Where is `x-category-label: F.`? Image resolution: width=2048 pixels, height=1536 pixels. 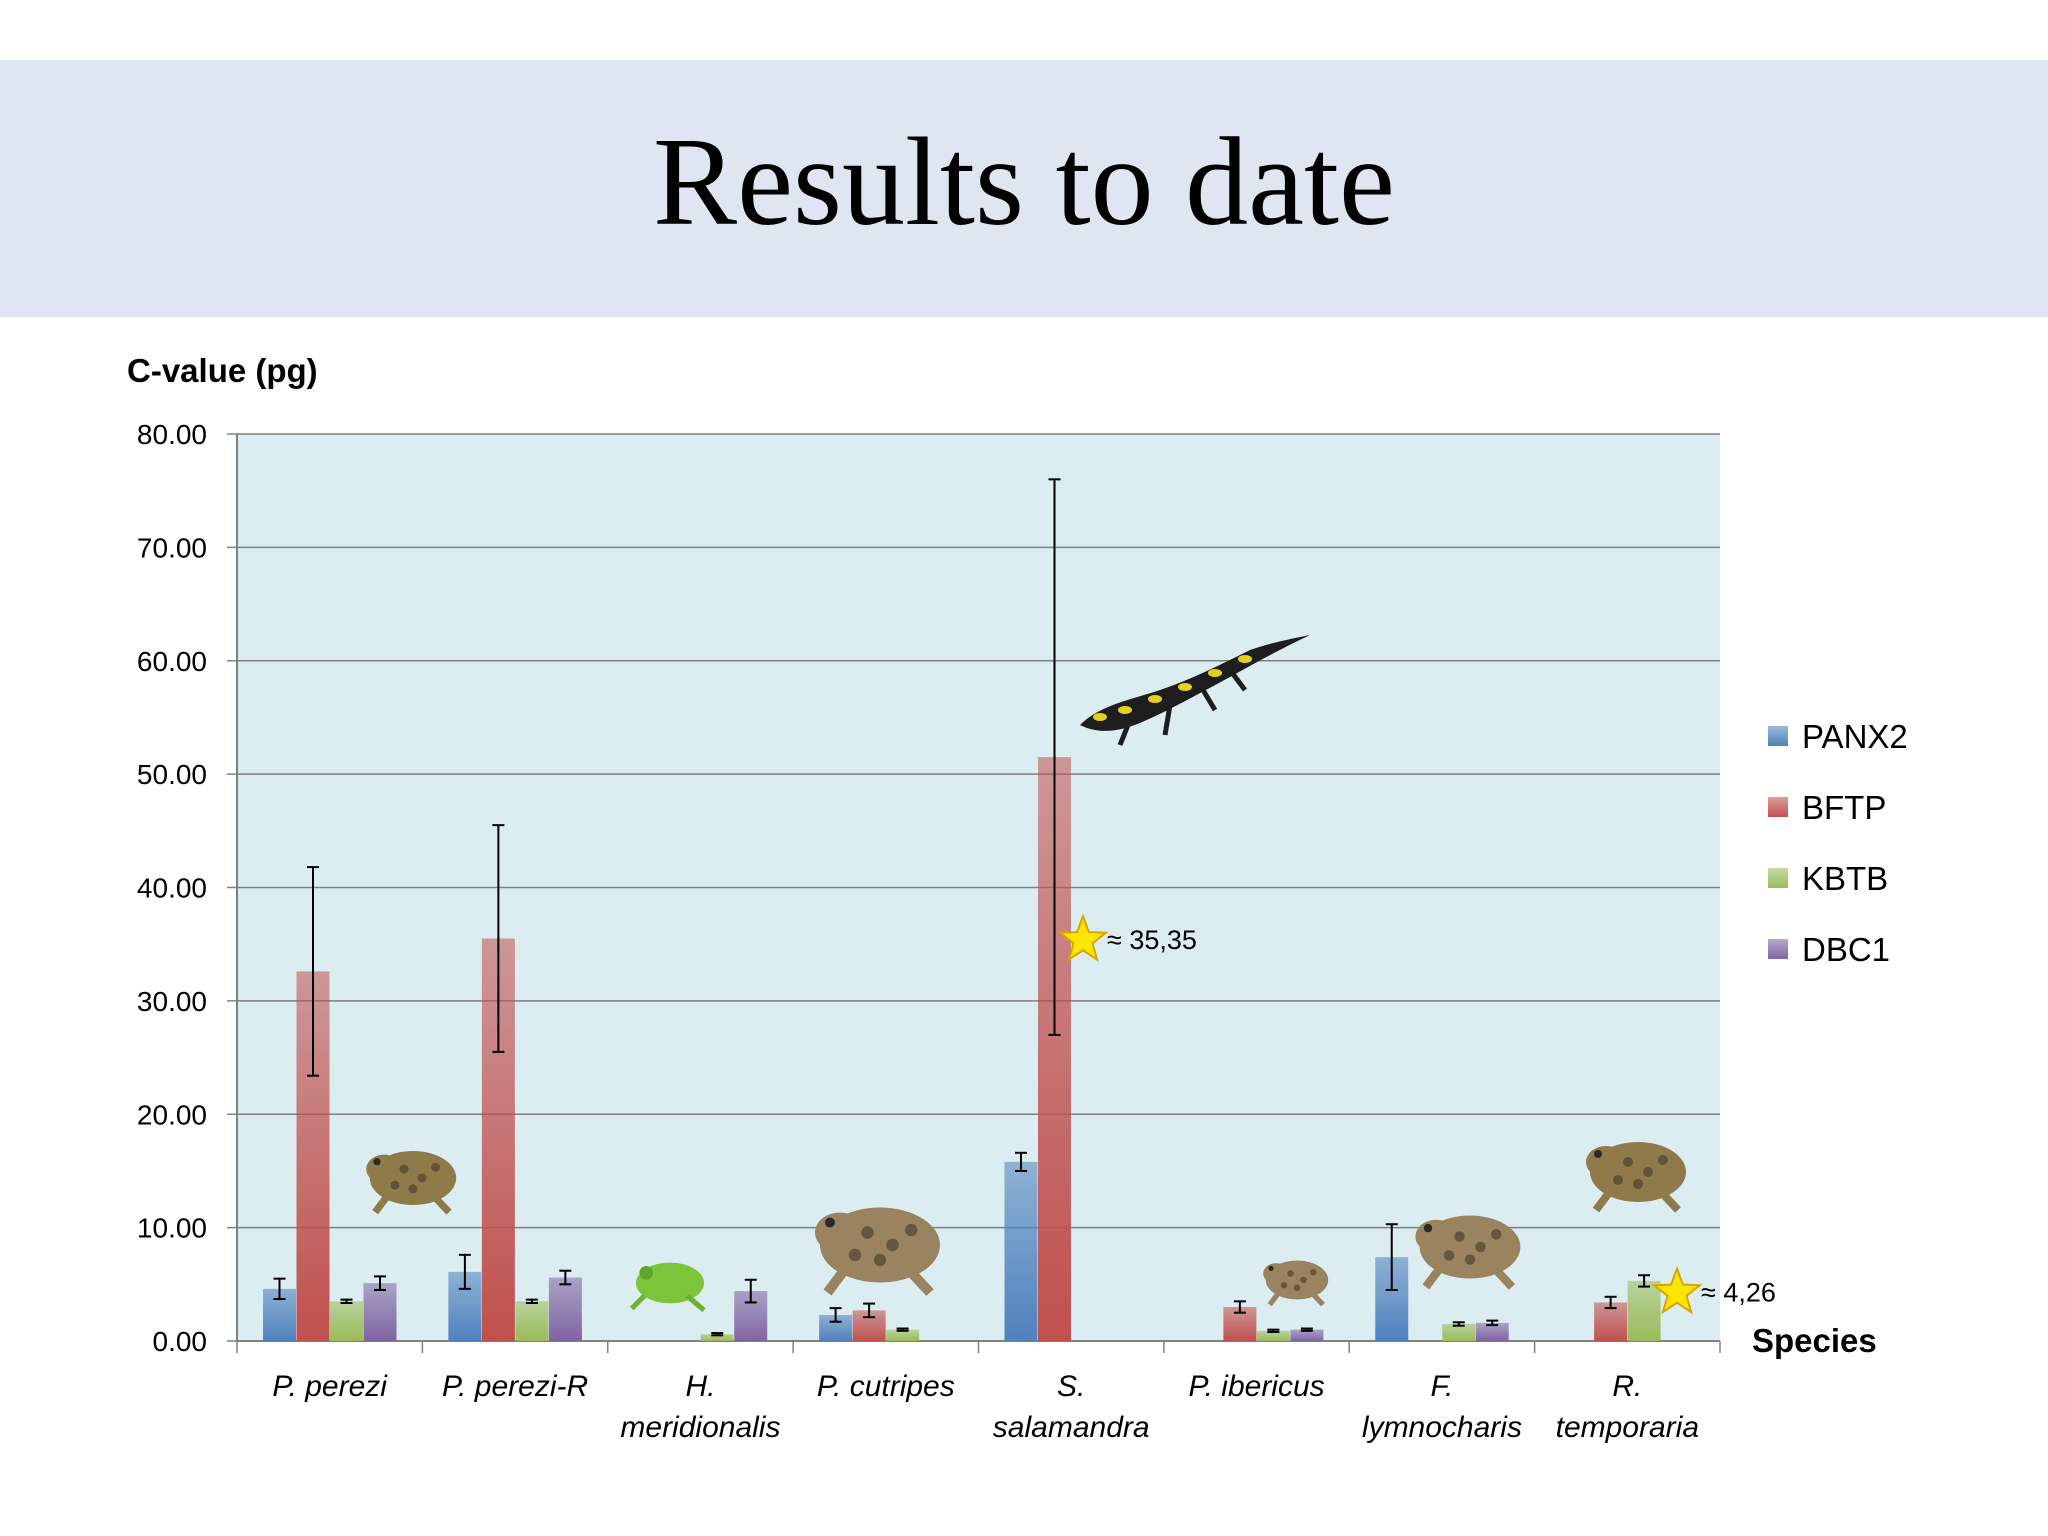
x-category-label: F. is located at coordinates (1442, 1386).